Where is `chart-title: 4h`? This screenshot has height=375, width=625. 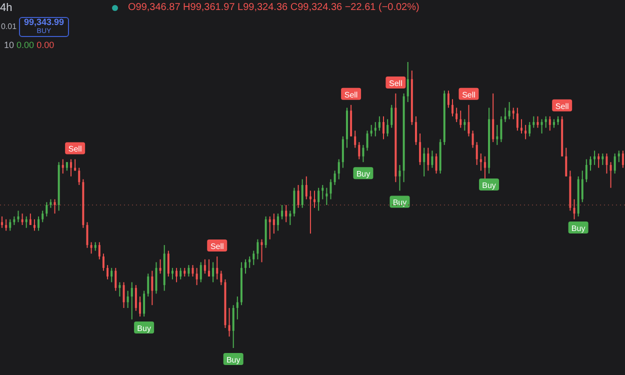
chart-title: 4h is located at coordinates (6, 8).